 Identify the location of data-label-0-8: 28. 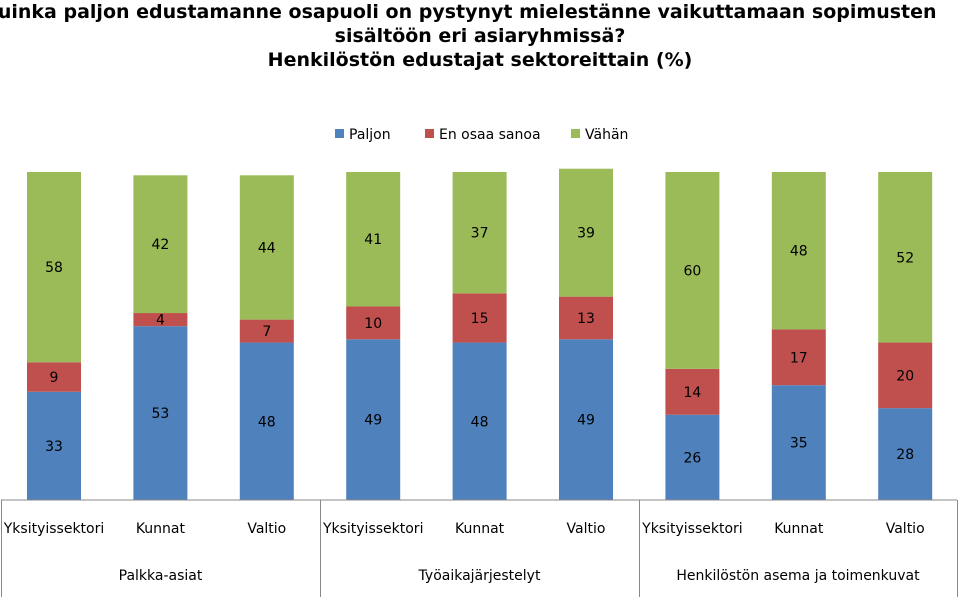
(905, 455).